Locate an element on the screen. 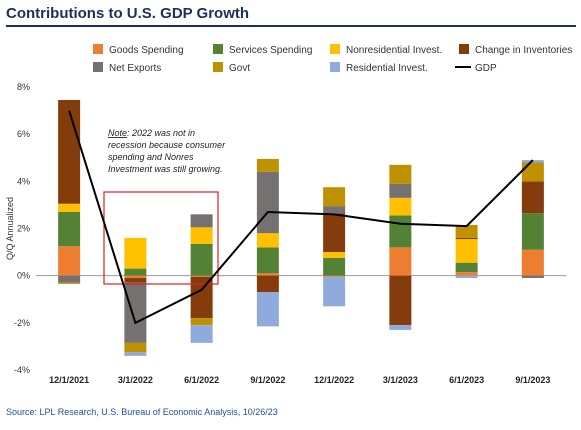 The width and height of the screenshot is (581, 430). legend-label: Residential Invest. is located at coordinates (387, 68).